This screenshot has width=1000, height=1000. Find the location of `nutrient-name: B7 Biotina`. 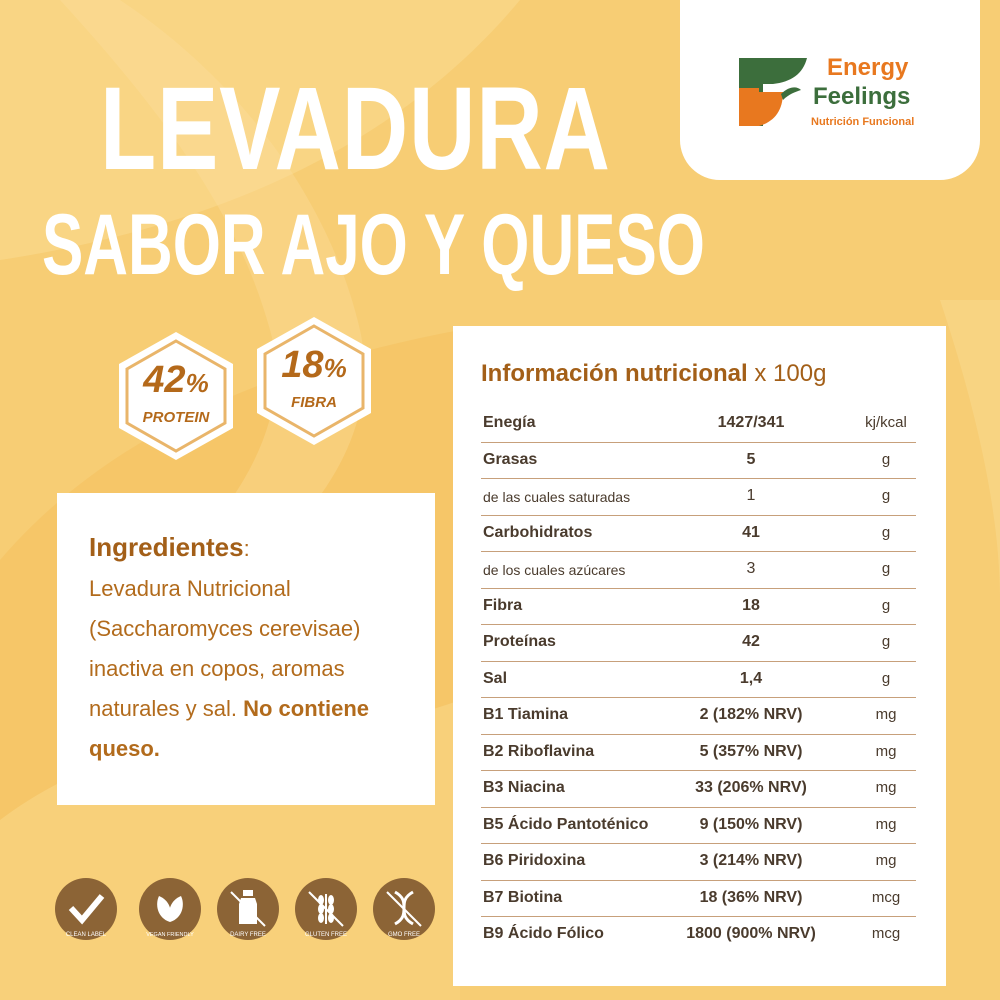

nutrient-name: B7 Biotina is located at coordinates (523, 897).